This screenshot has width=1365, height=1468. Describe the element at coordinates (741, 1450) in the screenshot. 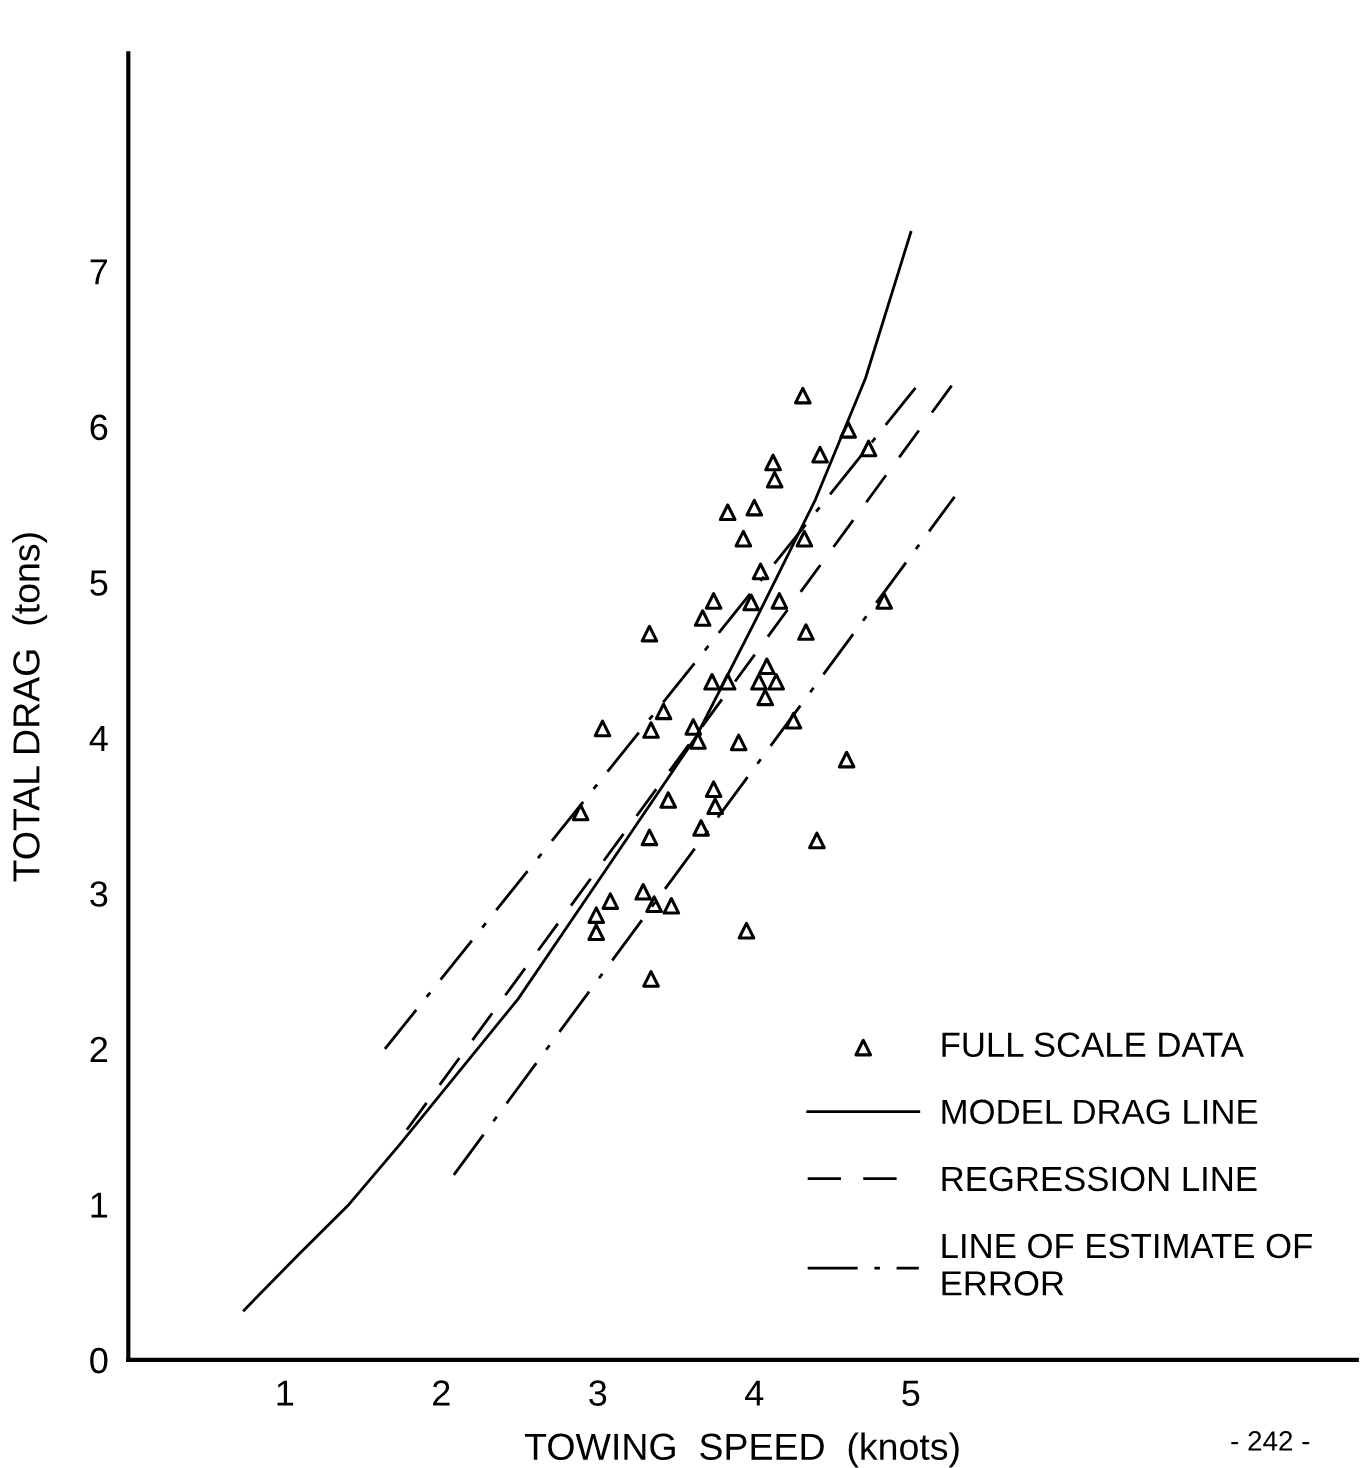

I see `x-axis-title: TOWING SPEED (knots)` at that location.